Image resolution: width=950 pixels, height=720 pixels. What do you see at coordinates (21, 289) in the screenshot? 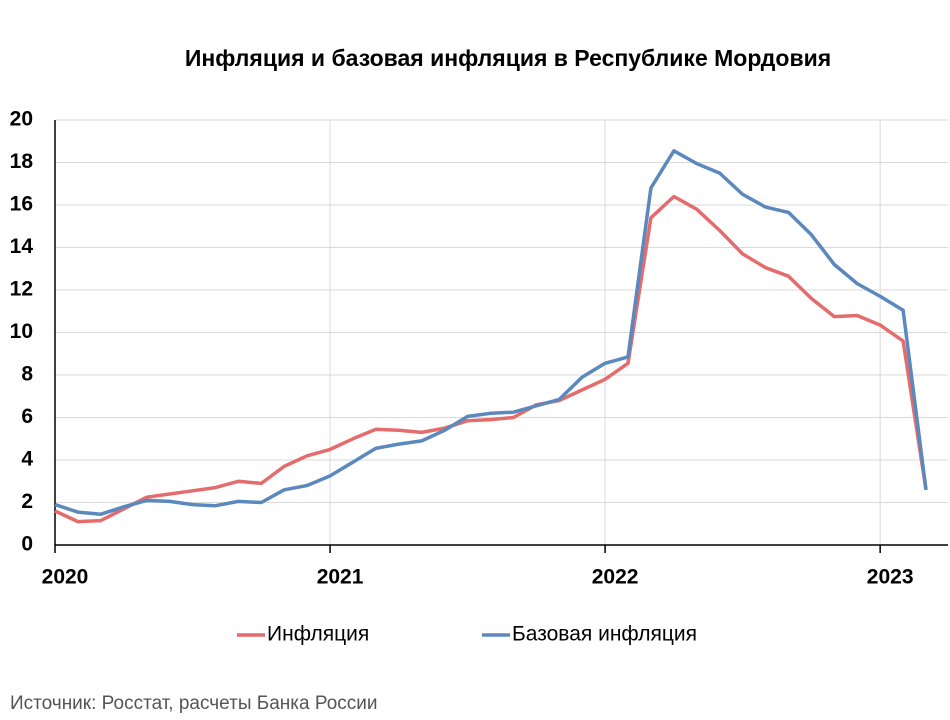
I see `y-tick-label: 12` at bounding box center [21, 289].